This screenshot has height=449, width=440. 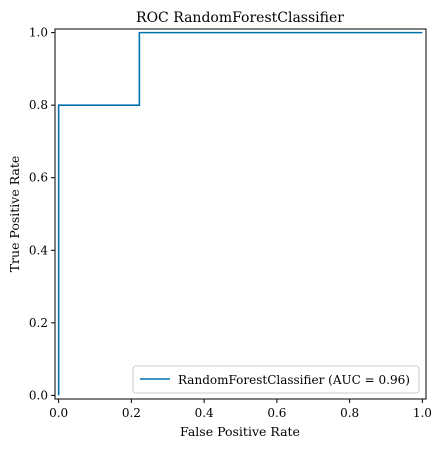 I want to click on x-tick-label: 0.4, so click(x=204, y=413).